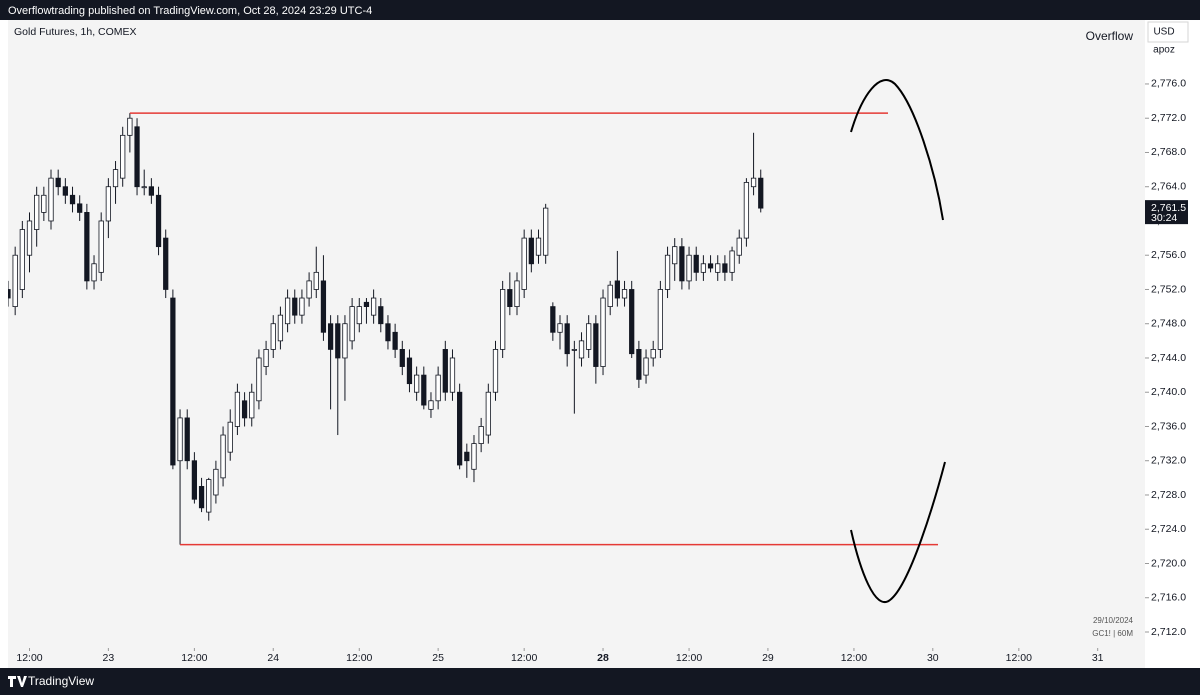  What do you see at coordinates (1168, 358) in the screenshot?
I see `y-tick-label: 2,744.0` at bounding box center [1168, 358].